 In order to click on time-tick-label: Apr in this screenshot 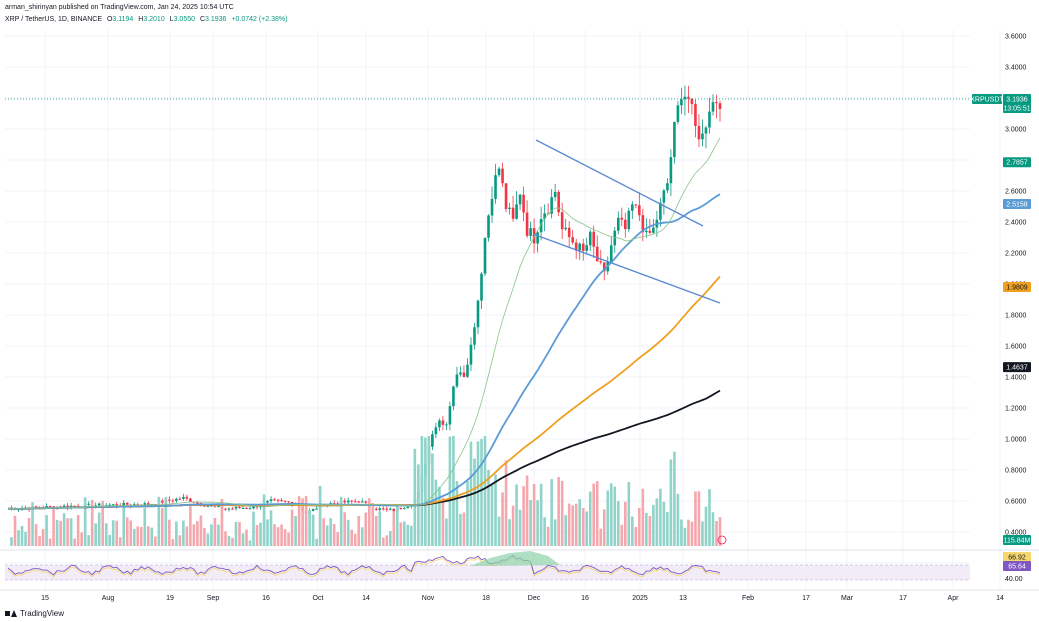, I will do `click(954, 598)`.